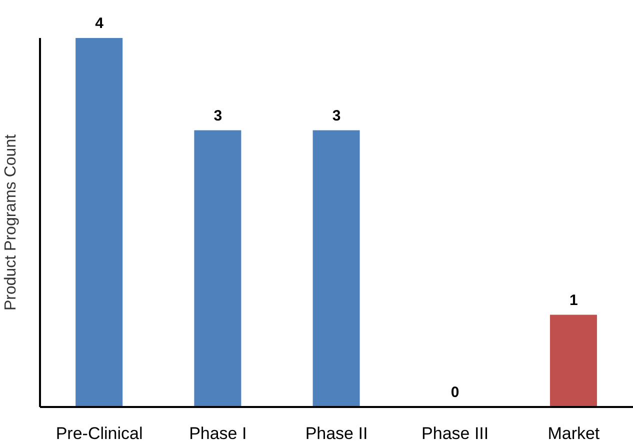 This screenshot has height=447, width=633. Describe the element at coordinates (455, 434) in the screenshot. I see `x-tick-label: Phase III` at that location.